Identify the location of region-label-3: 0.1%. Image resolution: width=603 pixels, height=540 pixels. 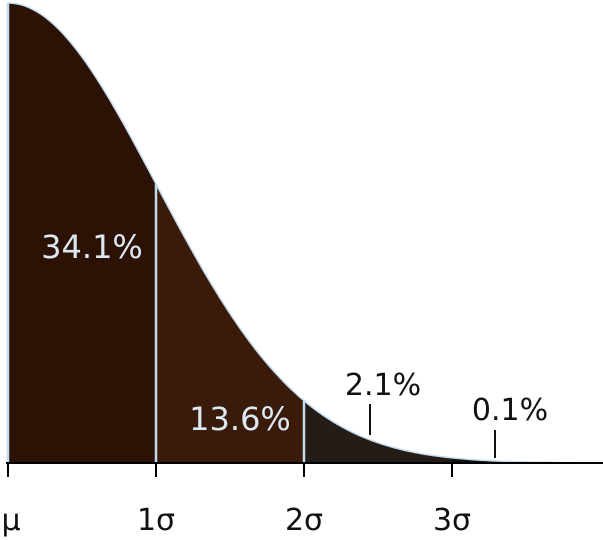
(510, 410).